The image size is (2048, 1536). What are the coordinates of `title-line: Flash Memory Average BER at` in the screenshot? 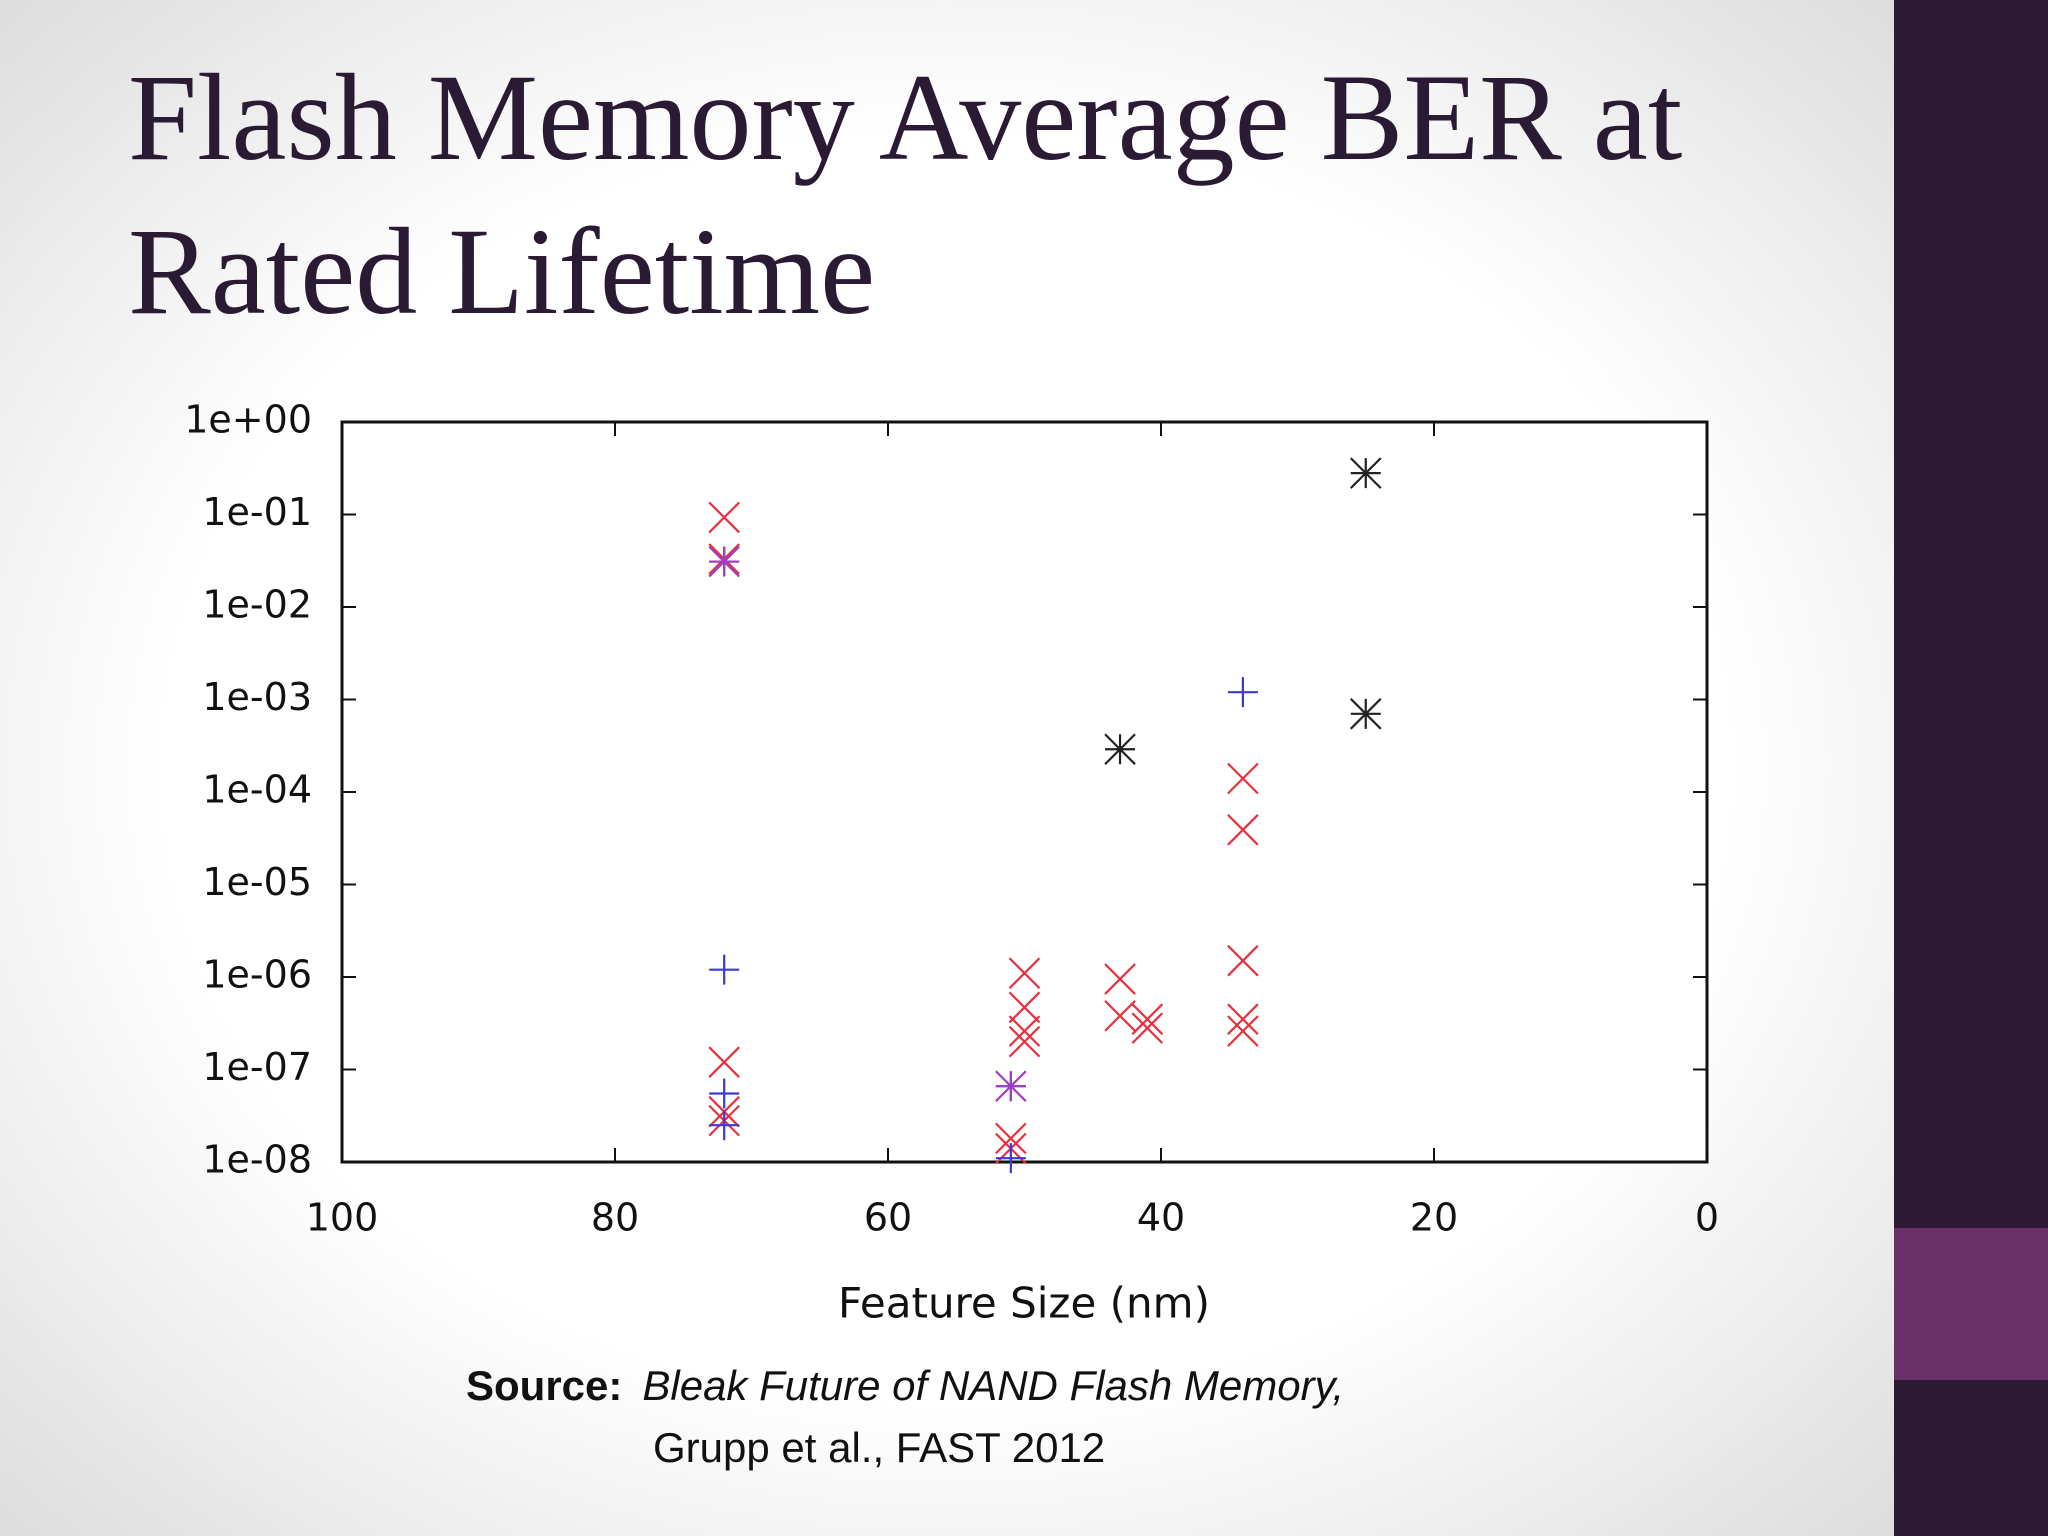 It's located at (905, 117).